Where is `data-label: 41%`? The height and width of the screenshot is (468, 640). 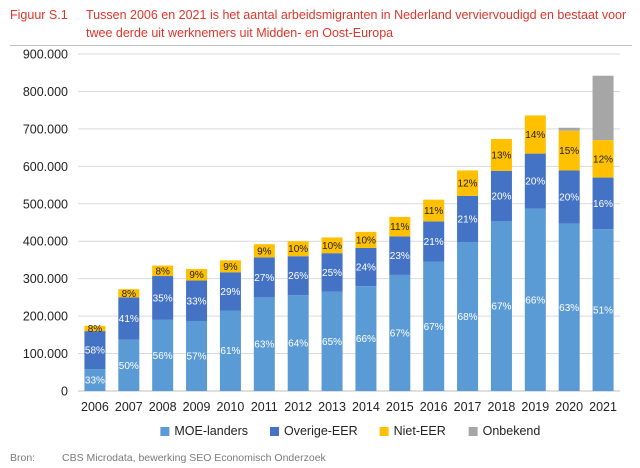
data-label: 41% is located at coordinates (129, 319).